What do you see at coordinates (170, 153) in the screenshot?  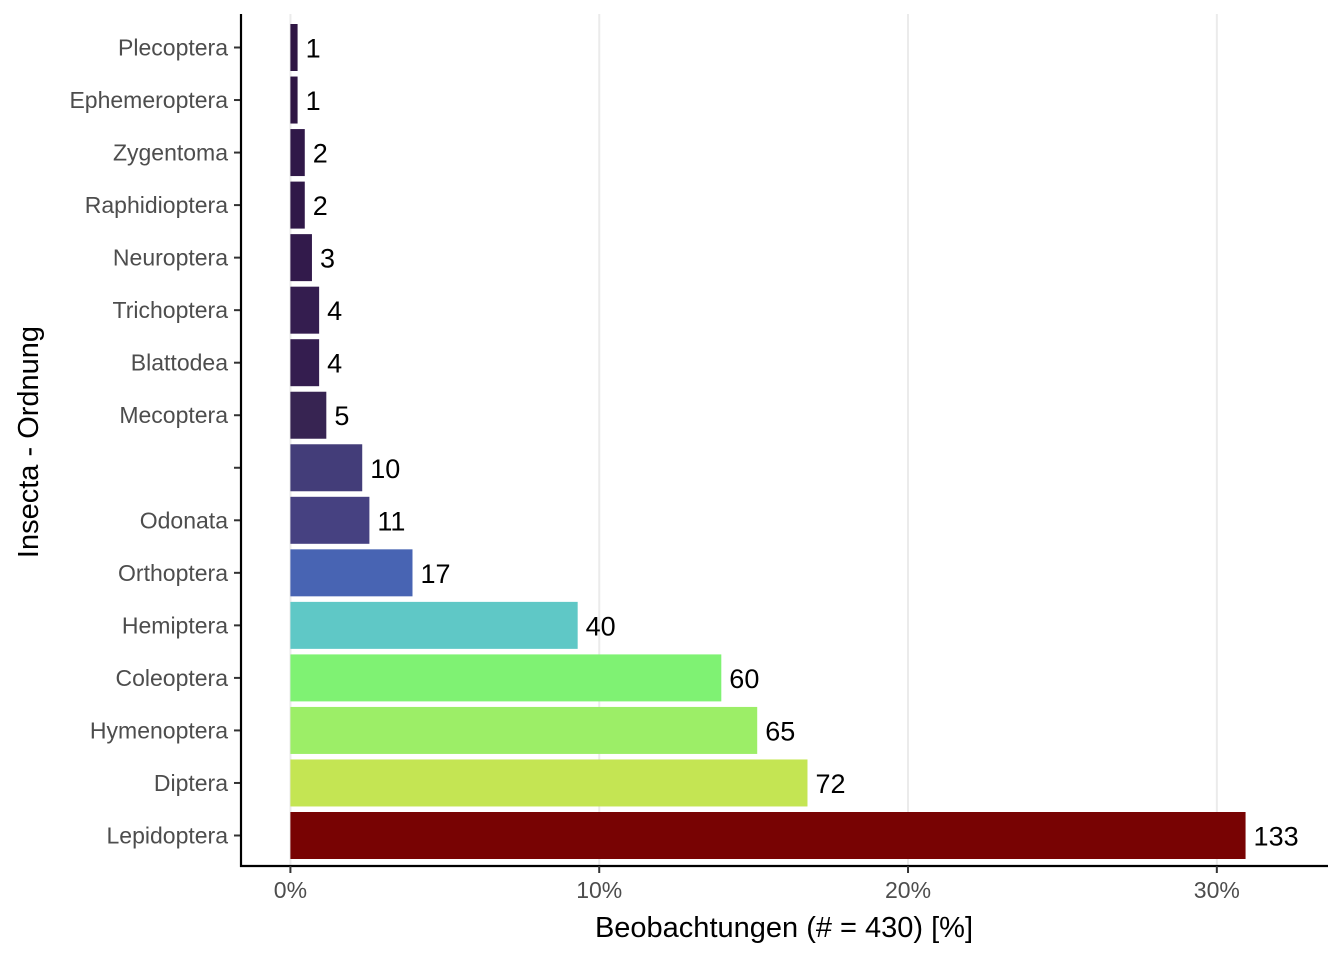 I see `y-tick-label: Zygentoma` at bounding box center [170, 153].